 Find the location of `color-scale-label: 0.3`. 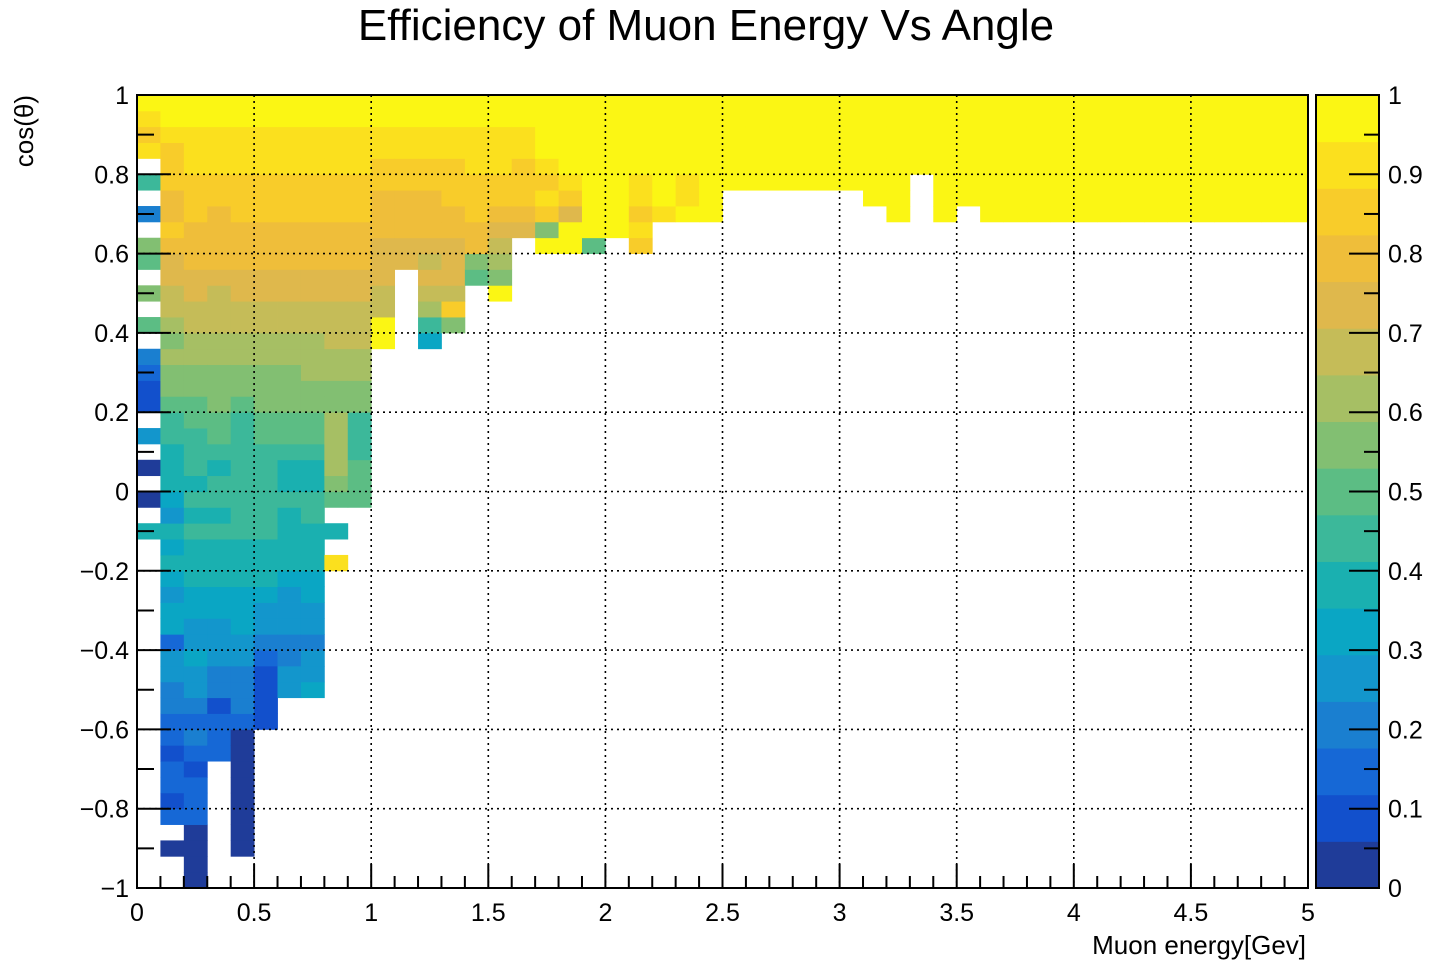

color-scale-label: 0.3 is located at coordinates (1405, 651).